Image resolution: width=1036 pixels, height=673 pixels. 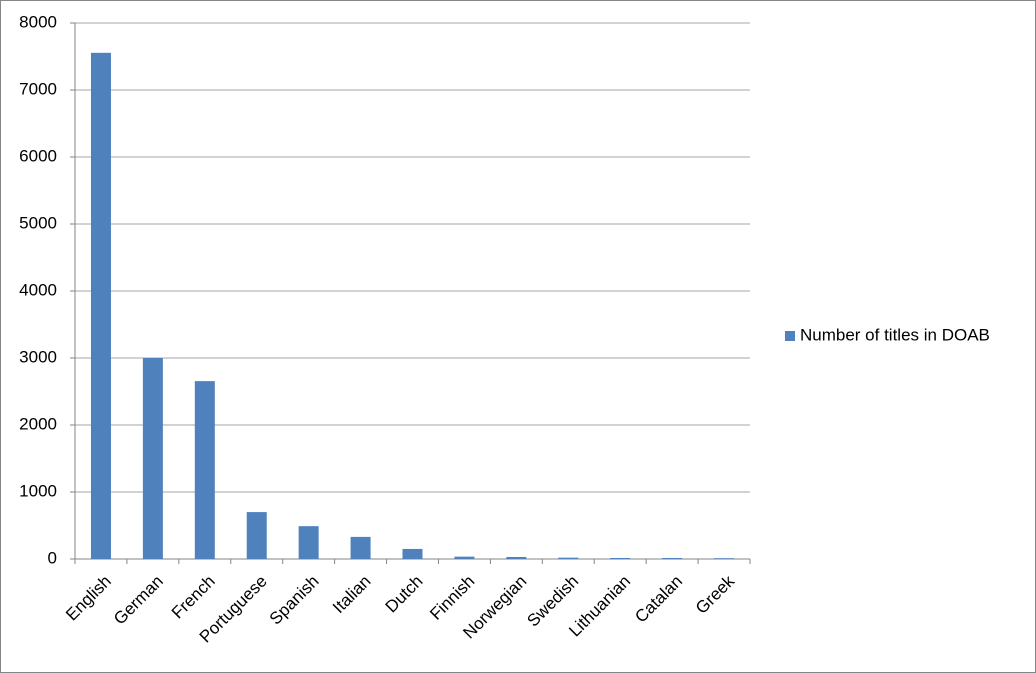 What do you see at coordinates (52, 557) in the screenshot?
I see `y-tick-label: 0` at bounding box center [52, 557].